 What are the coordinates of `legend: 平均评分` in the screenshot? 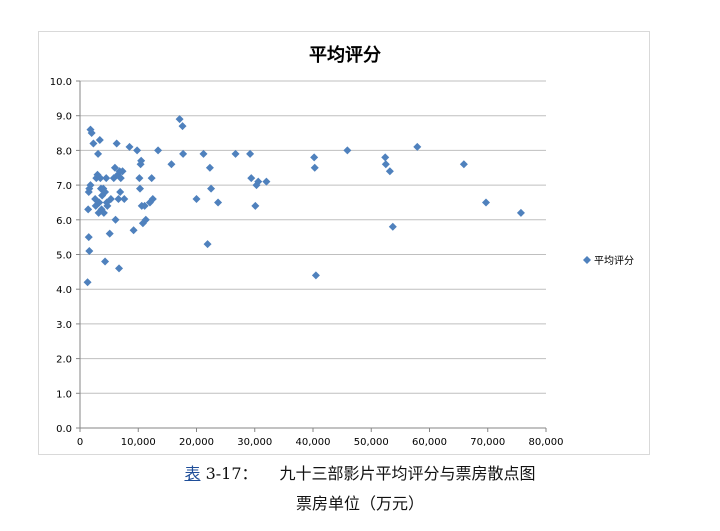 It's located at (608, 261).